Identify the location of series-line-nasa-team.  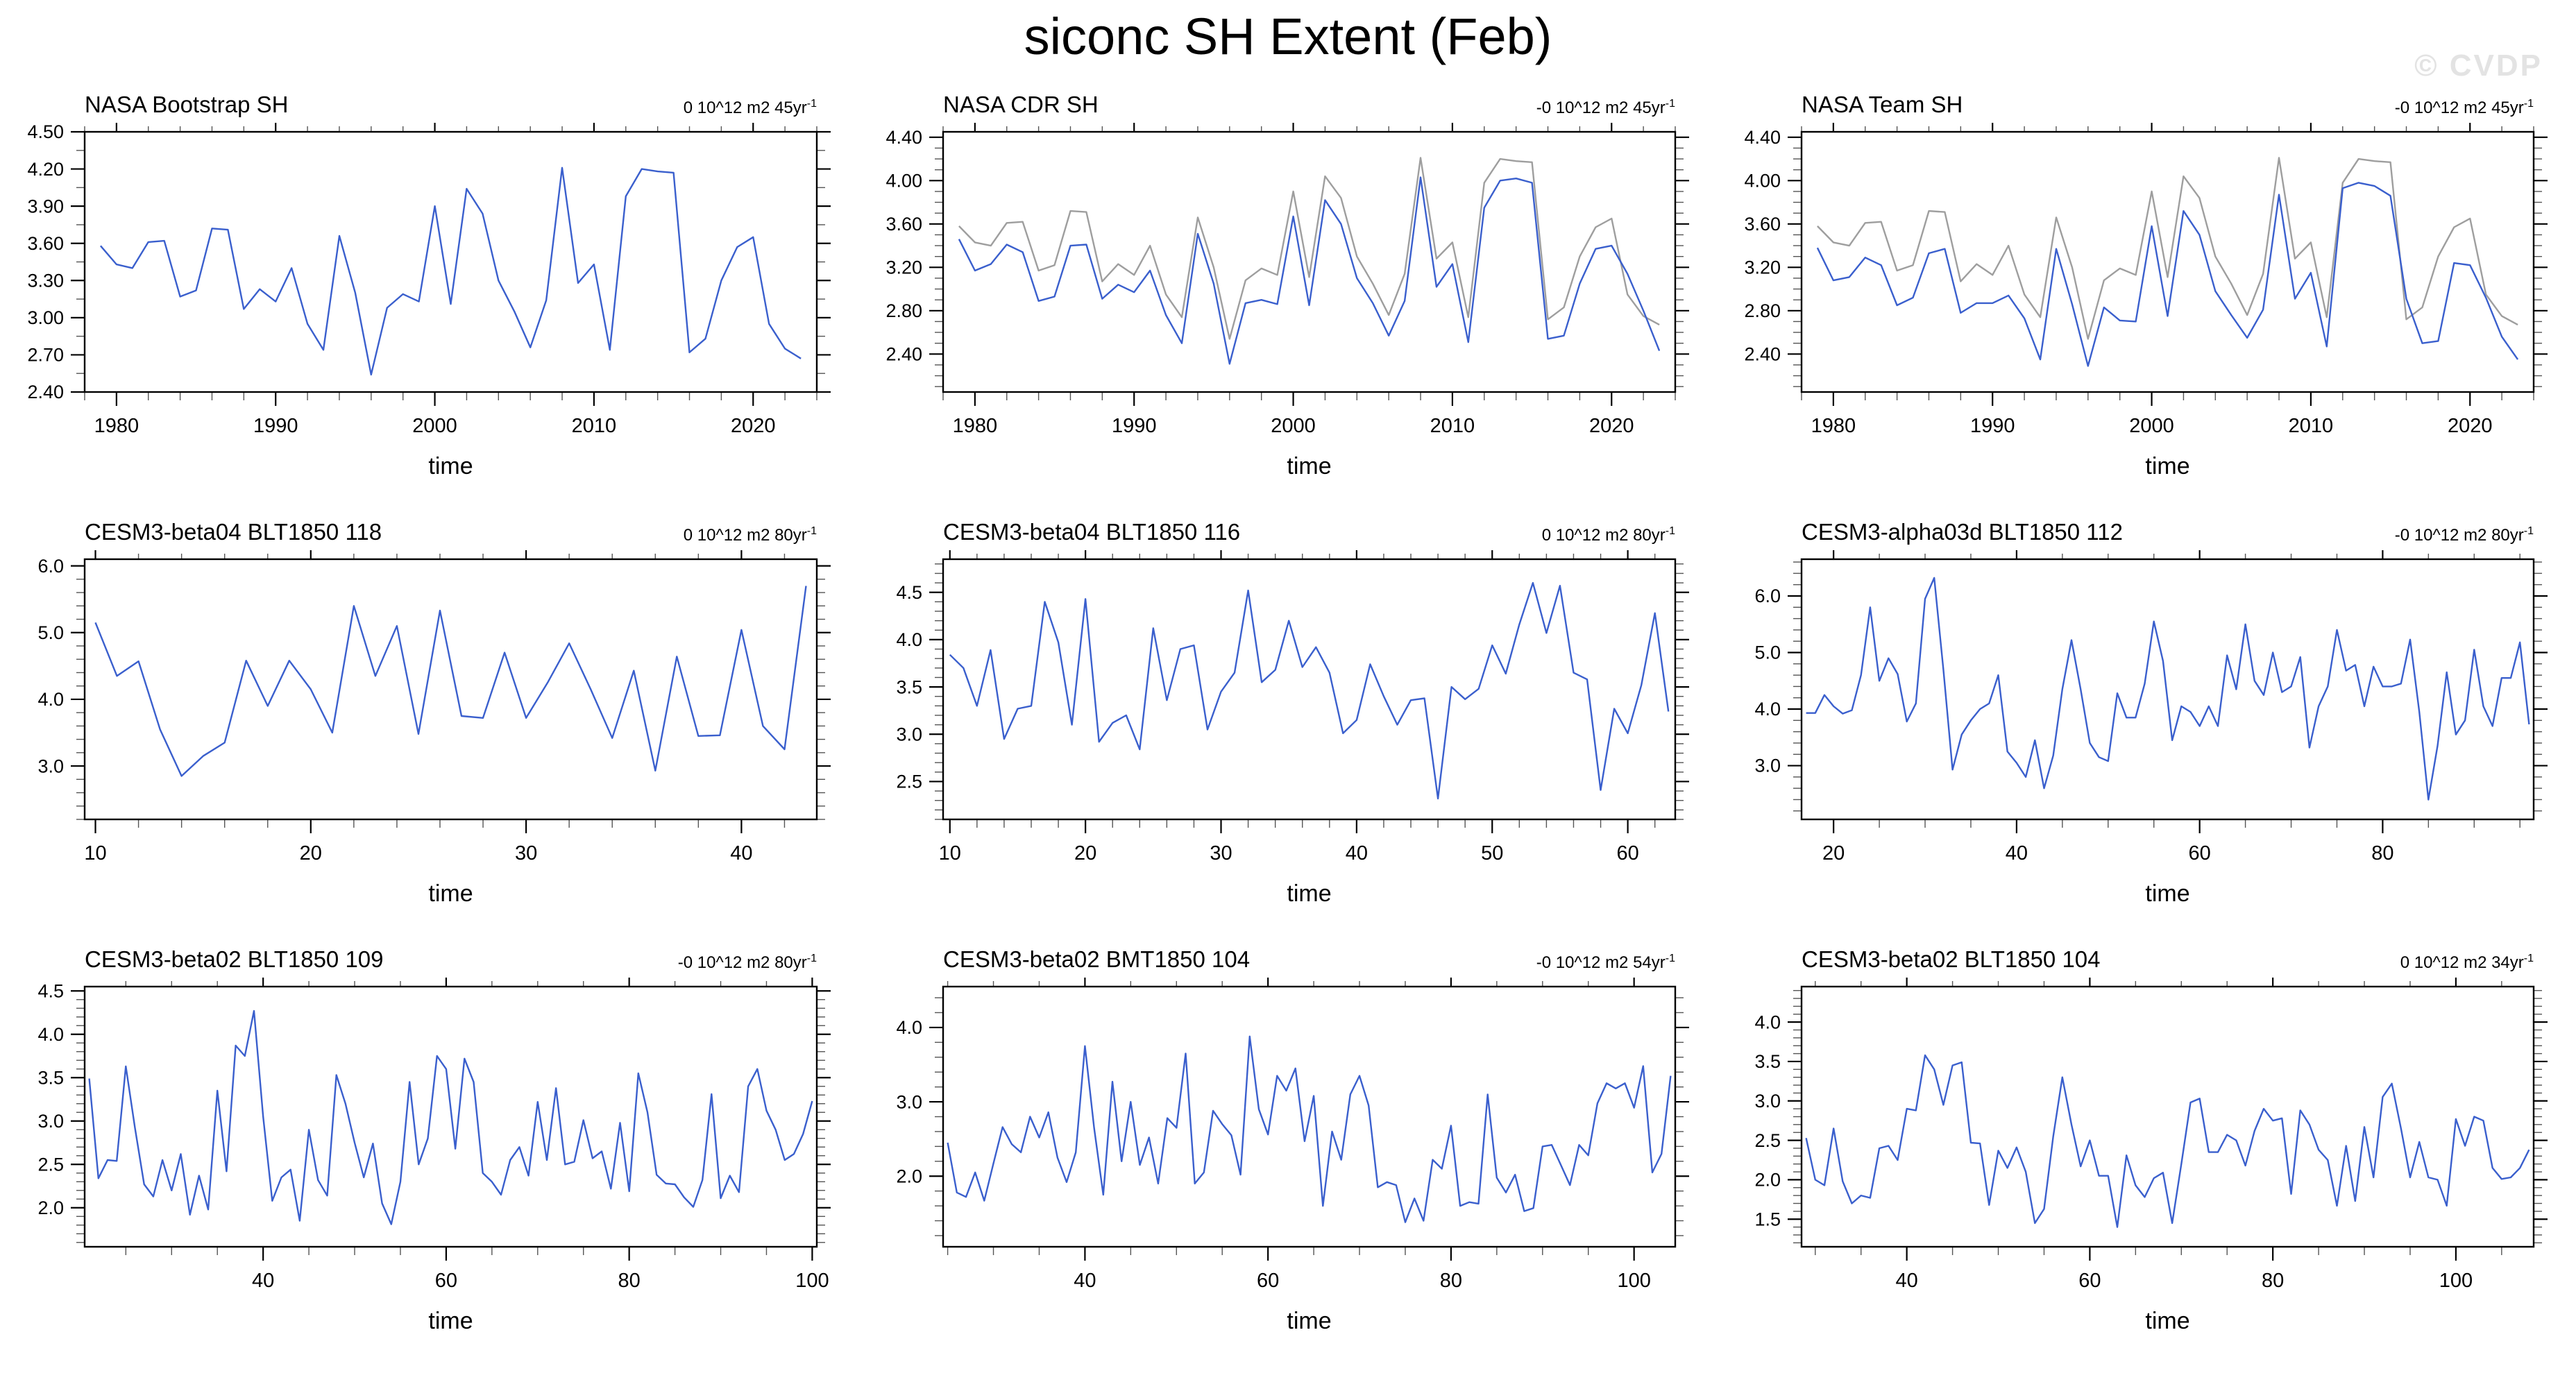
(2167, 274).